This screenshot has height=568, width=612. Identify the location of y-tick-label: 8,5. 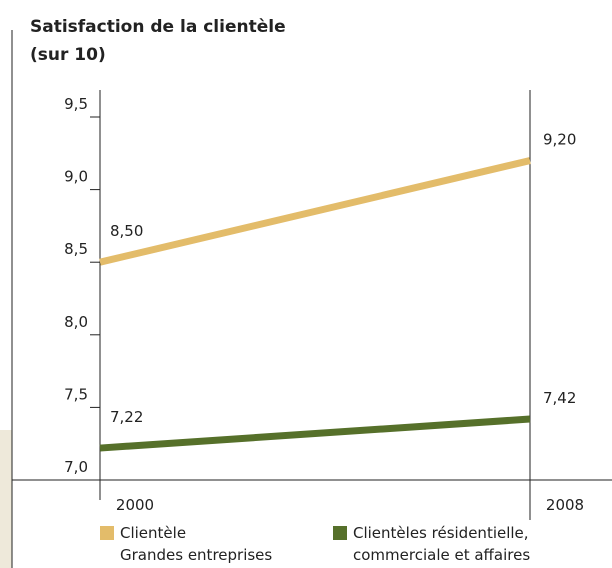
(76, 249).